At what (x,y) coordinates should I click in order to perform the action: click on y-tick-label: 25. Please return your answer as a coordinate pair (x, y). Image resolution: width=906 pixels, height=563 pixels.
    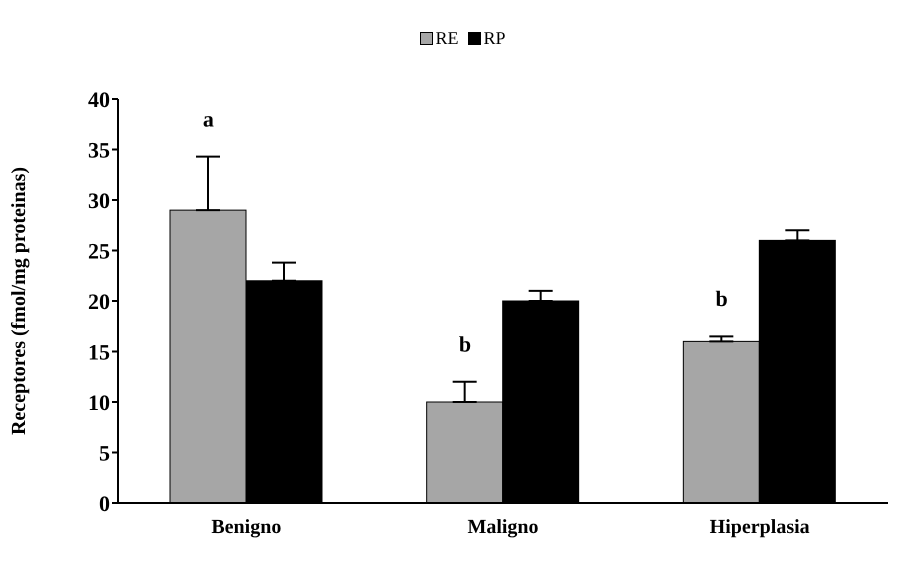
    Looking at the image, I should click on (99, 251).